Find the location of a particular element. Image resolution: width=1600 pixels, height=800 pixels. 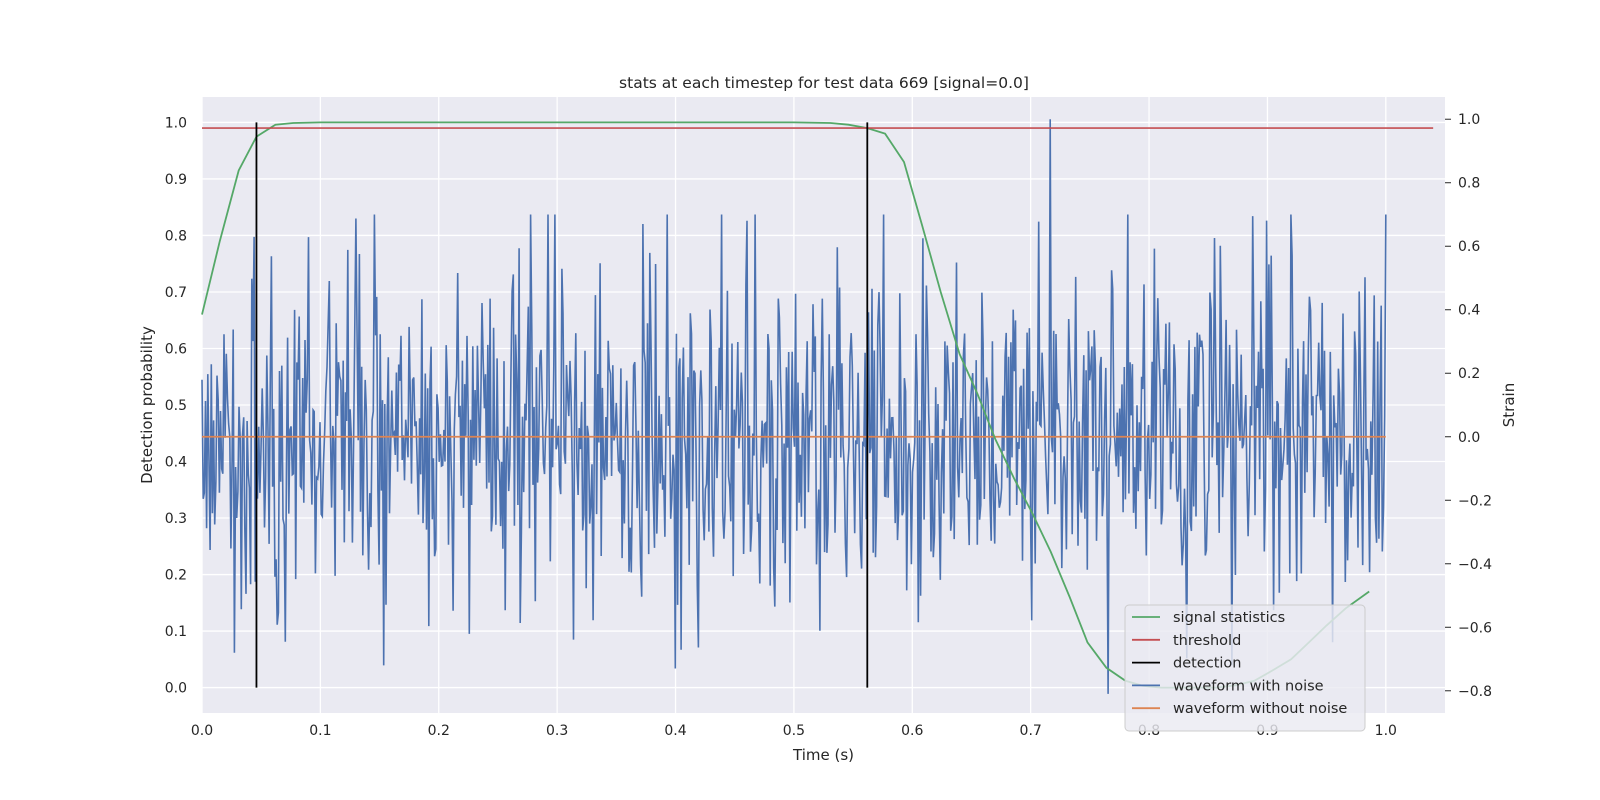

x-axis-label: Time (s) is located at coordinates (823, 755).